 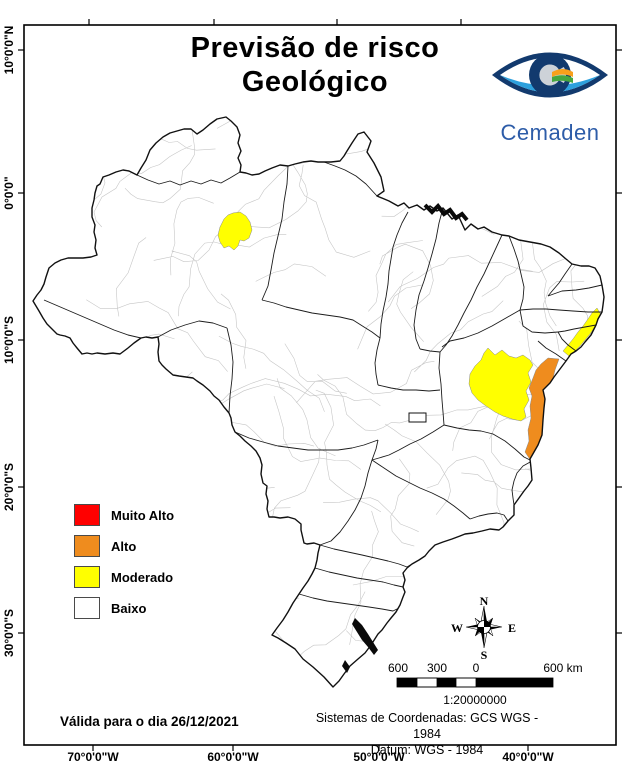 I want to click on lat-label-10s: 10°0'0"S, so click(x=9, y=340).